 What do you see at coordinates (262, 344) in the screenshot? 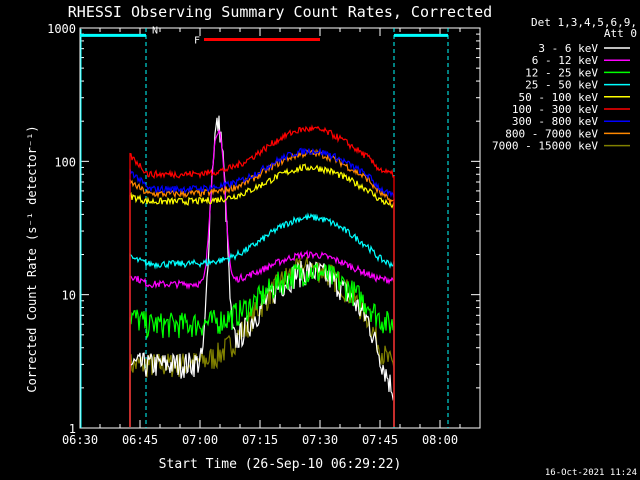
I see `series-line` at bounding box center [262, 344].